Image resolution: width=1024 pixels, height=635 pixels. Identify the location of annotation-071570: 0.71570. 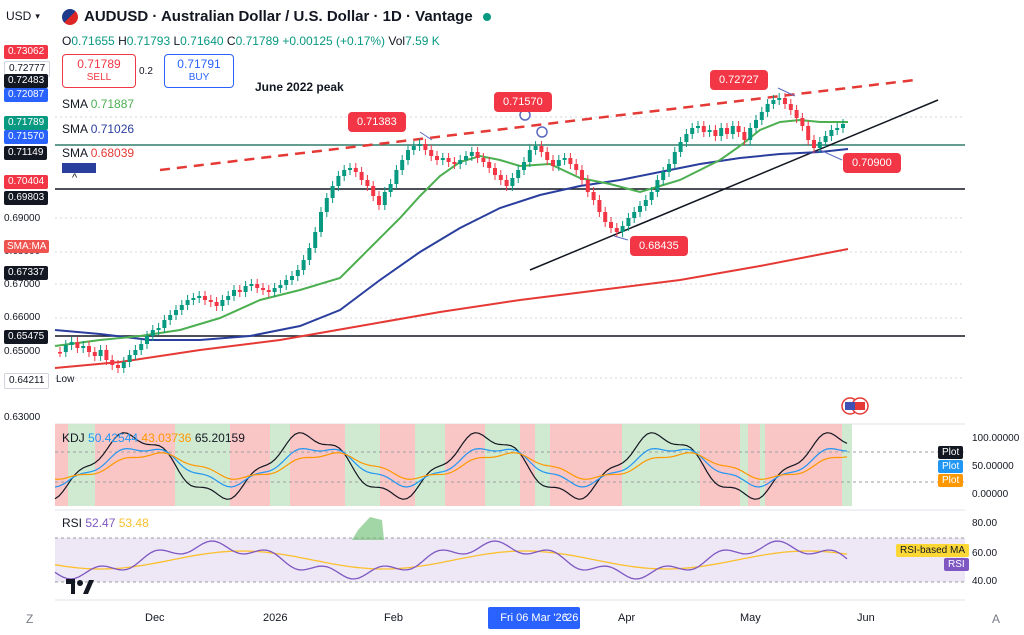
(523, 102).